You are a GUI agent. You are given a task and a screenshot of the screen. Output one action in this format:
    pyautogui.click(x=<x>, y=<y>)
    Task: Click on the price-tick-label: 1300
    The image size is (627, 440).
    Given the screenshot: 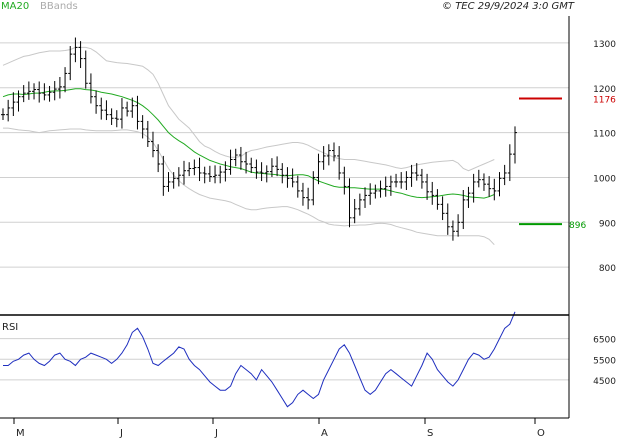 What is the action you would take?
    pyautogui.click(x=604, y=45)
    